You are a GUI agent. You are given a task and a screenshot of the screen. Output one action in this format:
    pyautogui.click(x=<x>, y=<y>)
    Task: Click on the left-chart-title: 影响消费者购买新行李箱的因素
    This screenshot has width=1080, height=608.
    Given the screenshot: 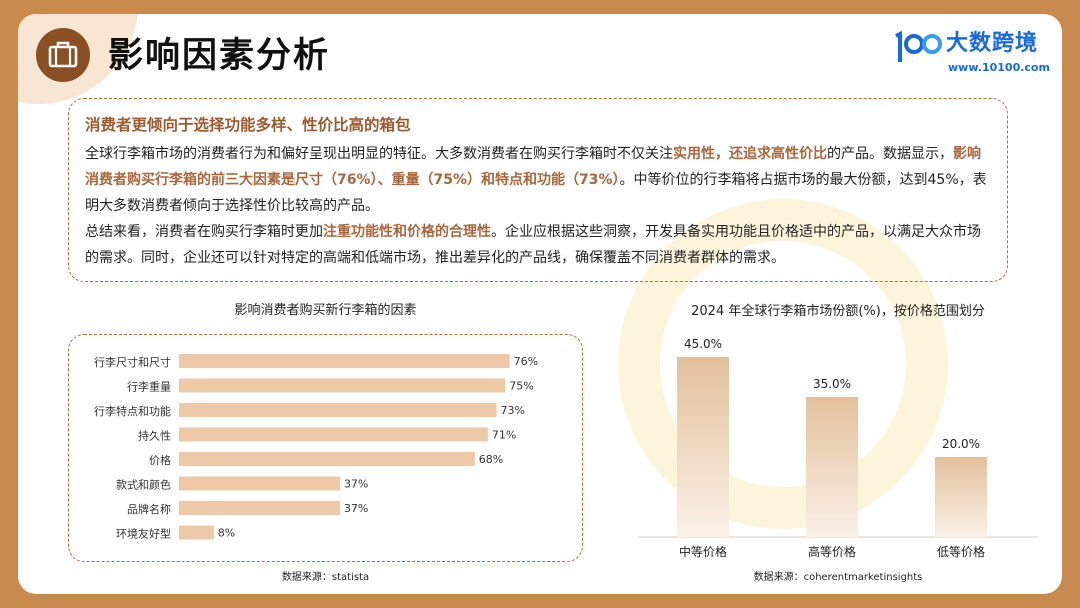 What is the action you would take?
    pyautogui.click(x=325, y=310)
    